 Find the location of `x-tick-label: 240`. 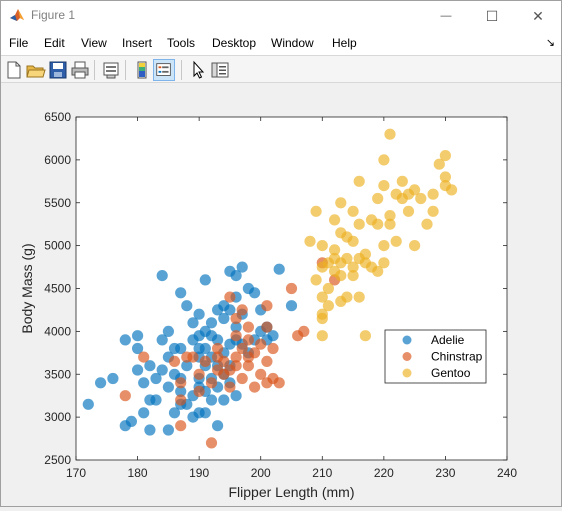

x-tick-label: 240 is located at coordinates (507, 473).